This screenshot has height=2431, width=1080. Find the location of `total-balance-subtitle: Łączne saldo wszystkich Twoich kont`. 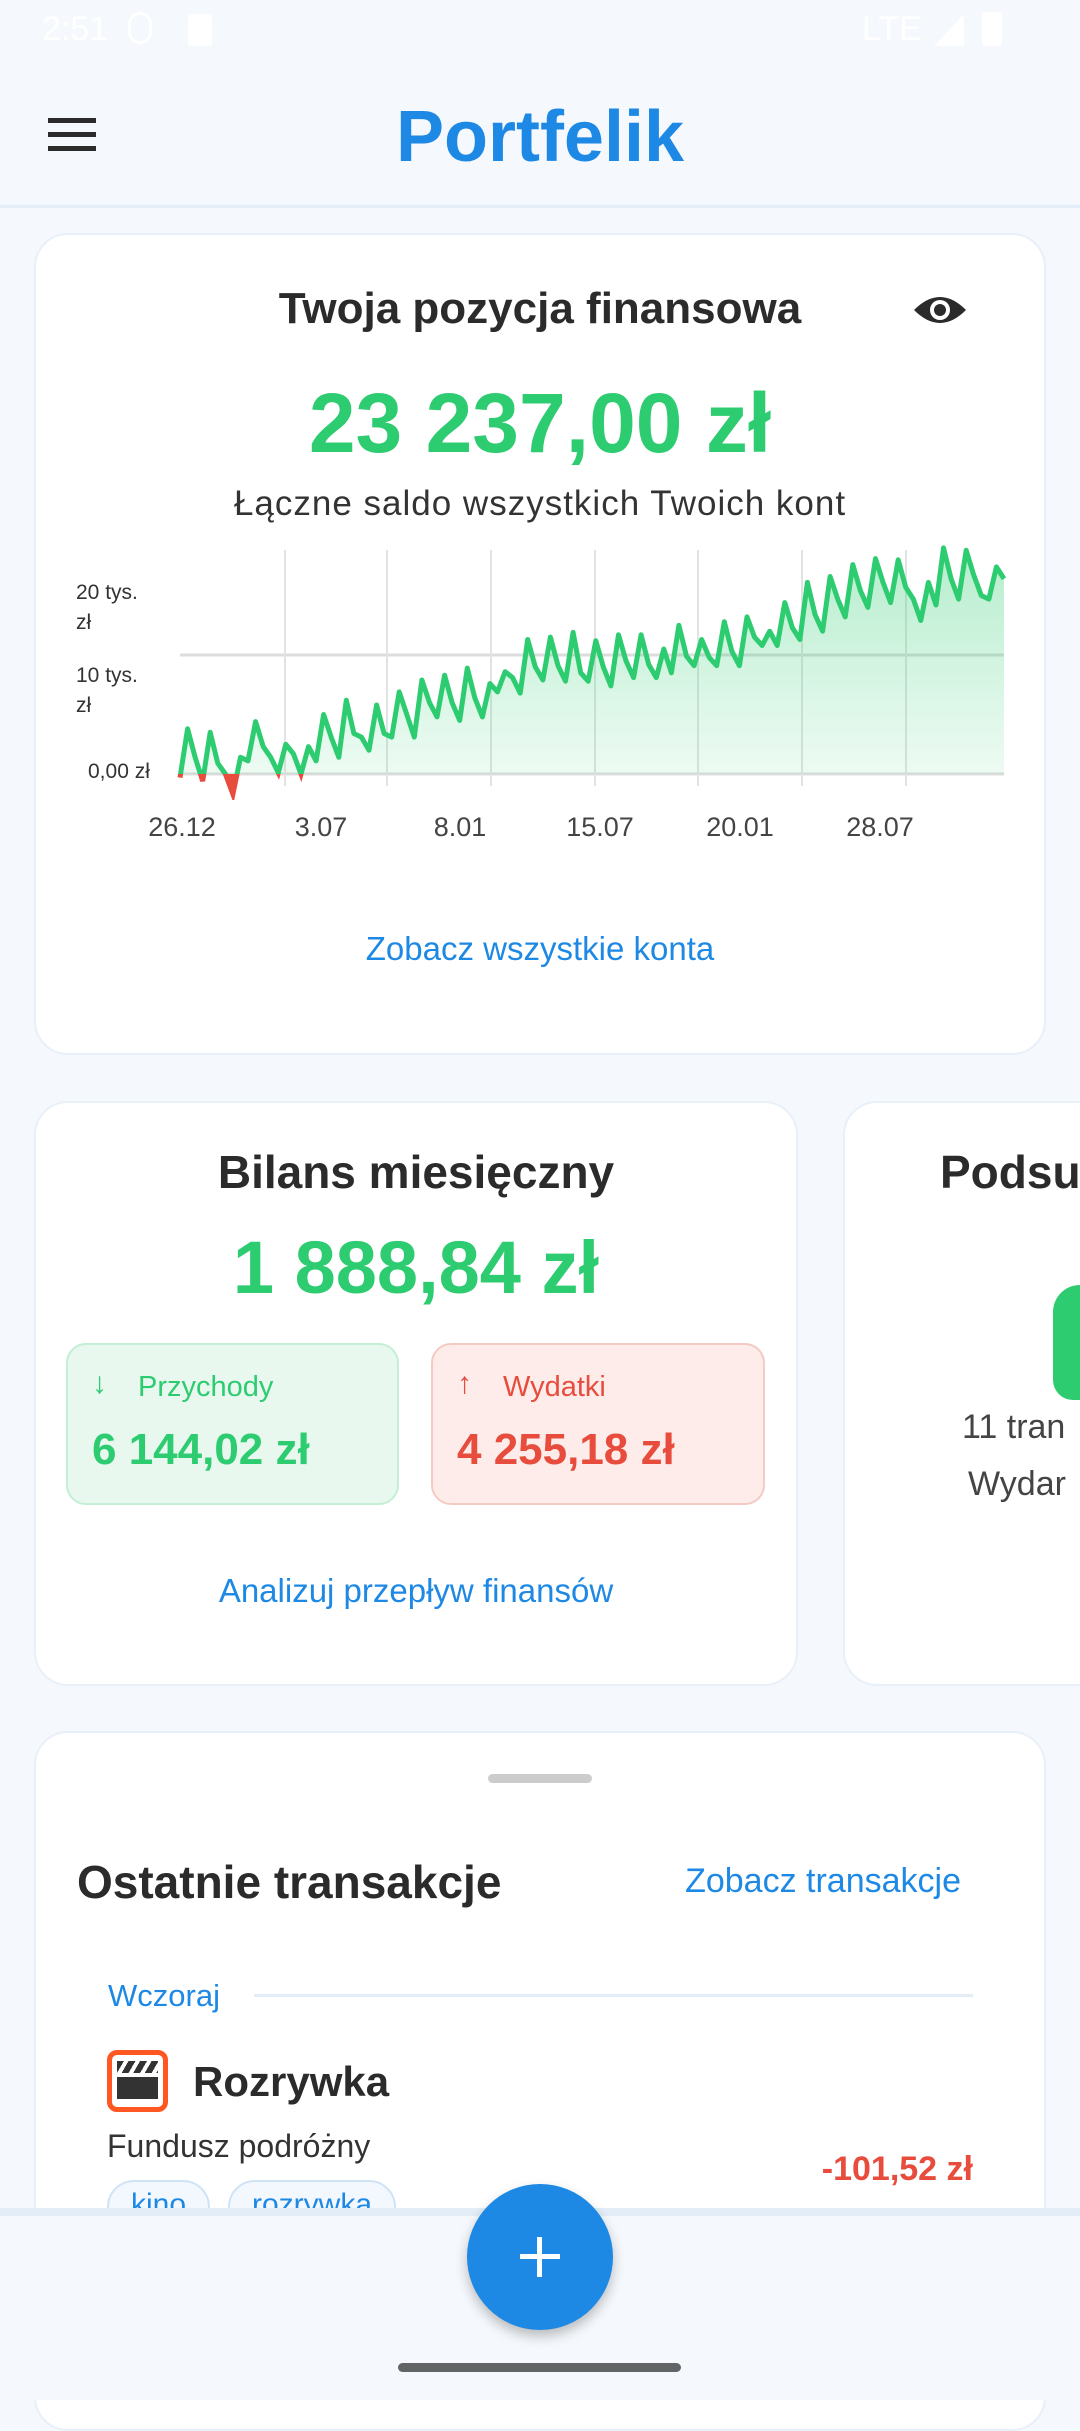

total-balance-subtitle: Łączne saldo wszystkich Twoich kont is located at coordinates (540, 503).